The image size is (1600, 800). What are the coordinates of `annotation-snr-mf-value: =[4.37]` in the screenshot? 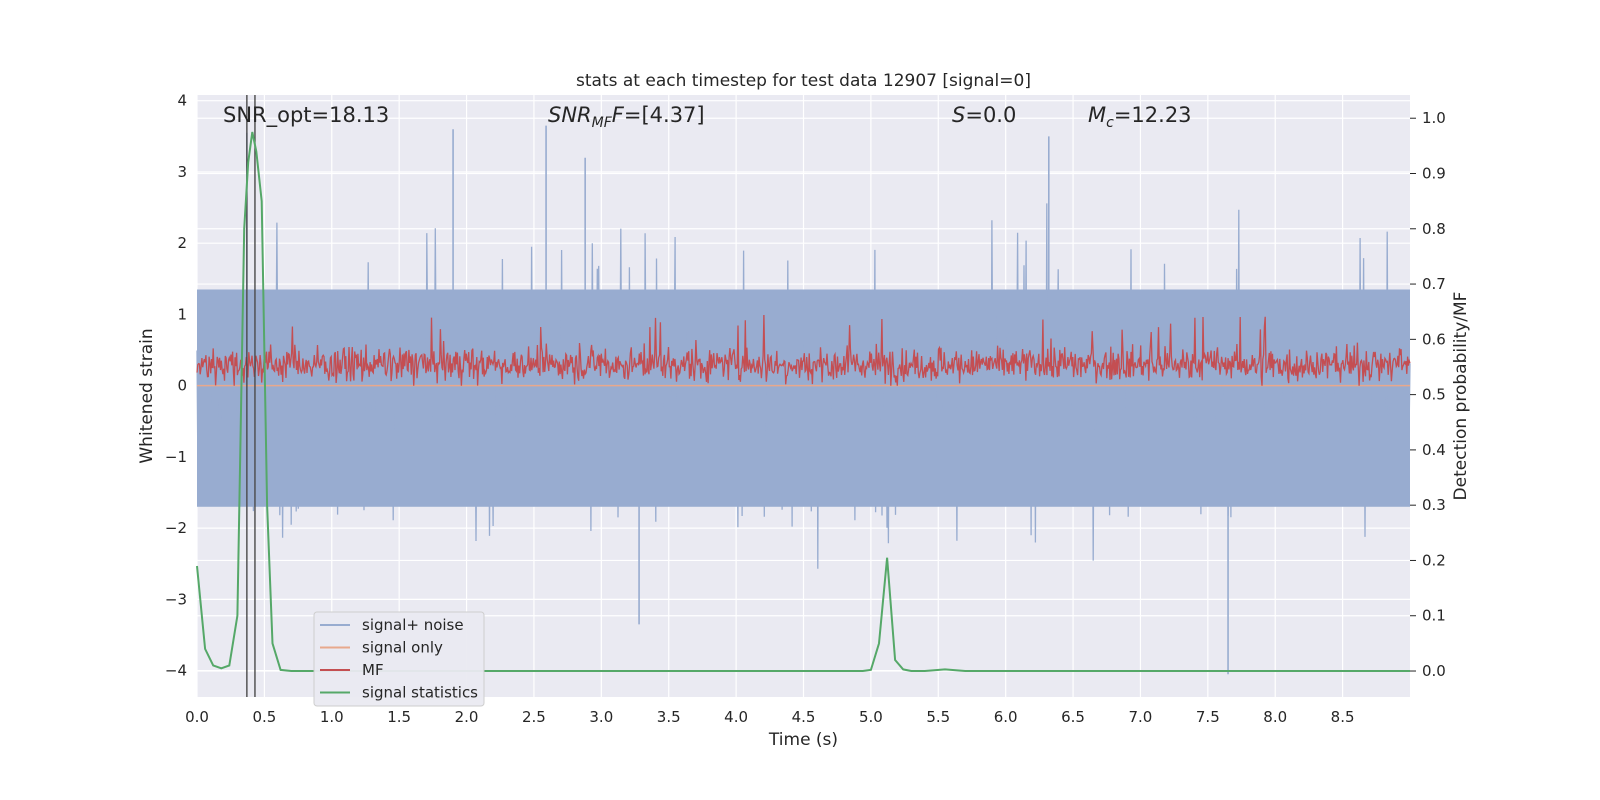 It's located at (664, 115).